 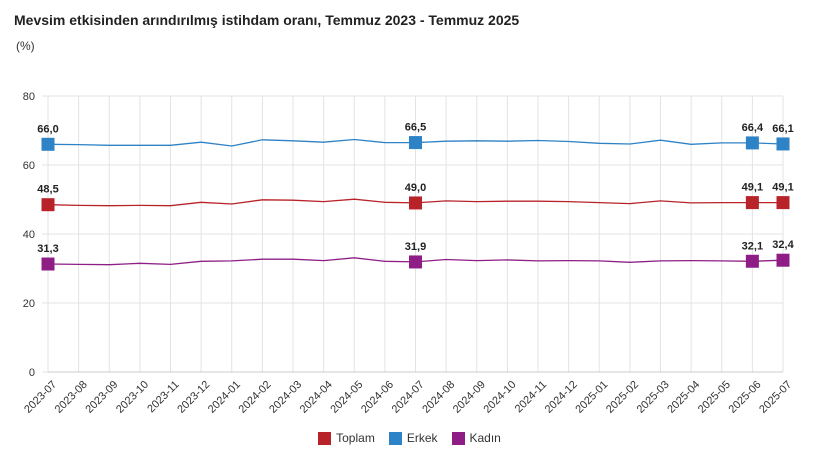 I want to click on legend-swatch-toplam, so click(x=325, y=438).